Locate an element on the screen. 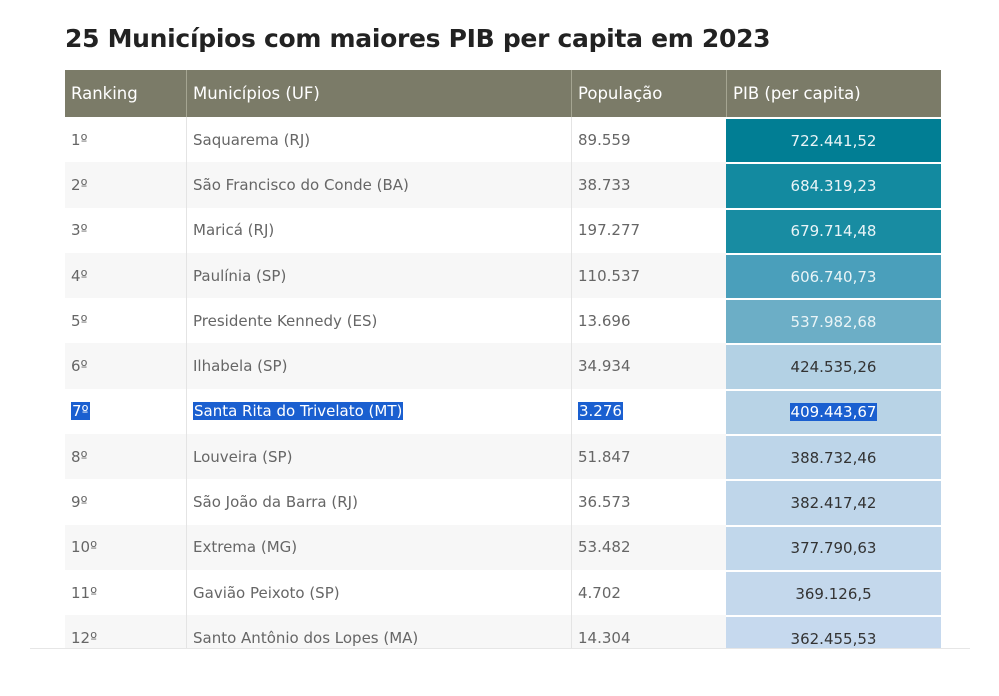  municipio-cell: Gavião Peixoto (SP) is located at coordinates (378, 592).